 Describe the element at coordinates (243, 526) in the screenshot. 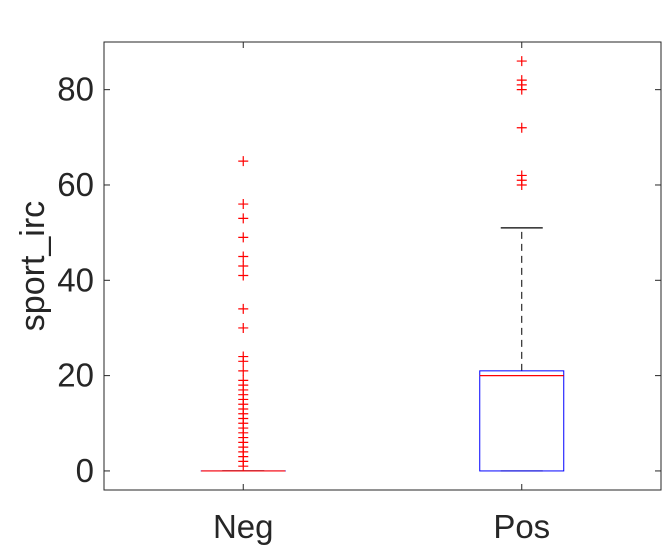

I see `x-tick-label: Neg` at that location.